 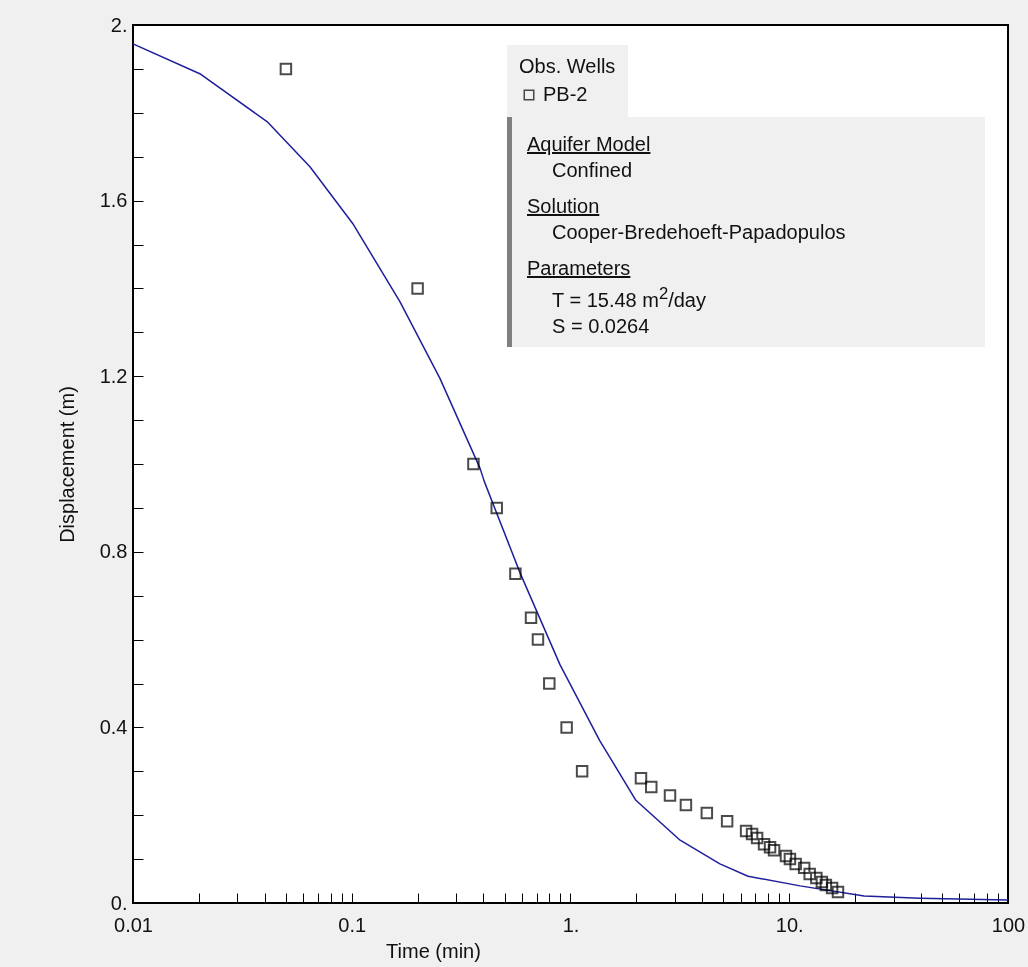 What do you see at coordinates (119, 902) in the screenshot?
I see `y-tick-label: 0.` at bounding box center [119, 902].